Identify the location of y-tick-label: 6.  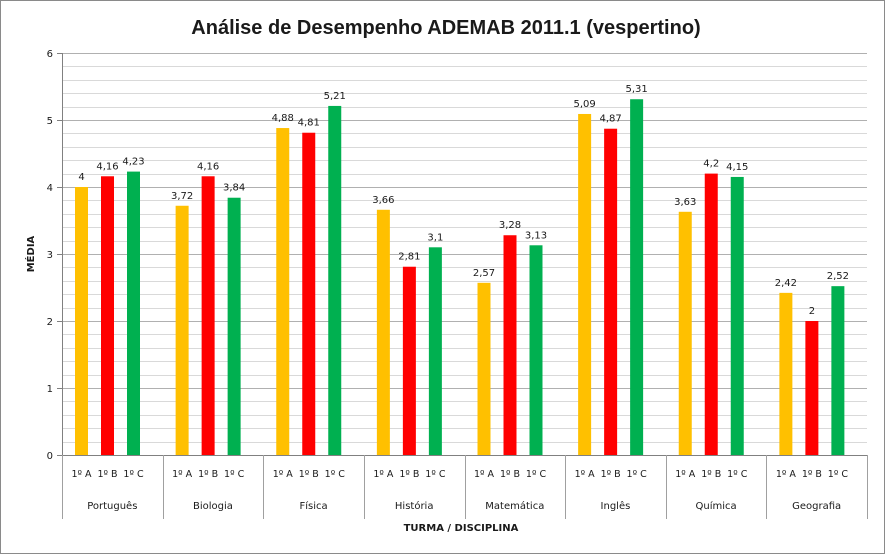
(50, 54).